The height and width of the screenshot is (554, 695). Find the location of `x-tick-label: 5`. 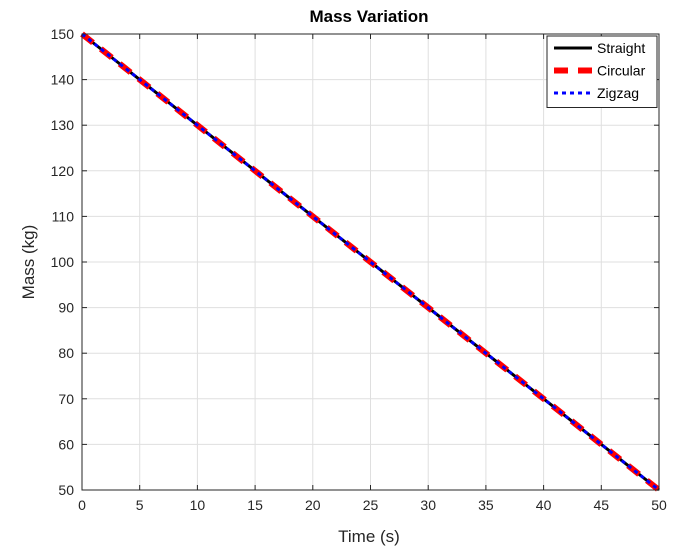

x-tick-label: 5 is located at coordinates (140, 505).